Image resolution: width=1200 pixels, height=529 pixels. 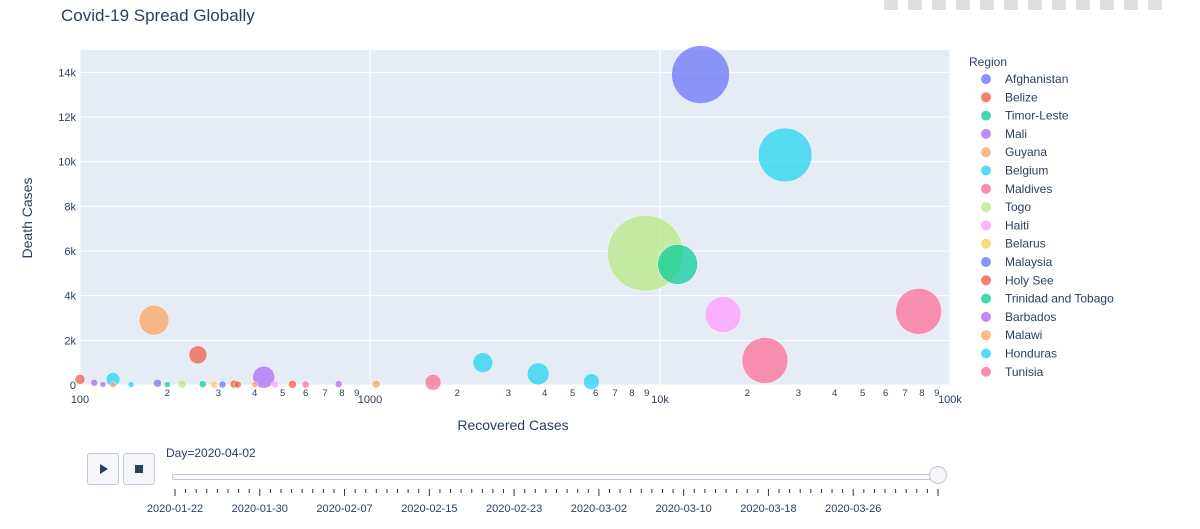 I want to click on slider-track, so click(x=557, y=477).